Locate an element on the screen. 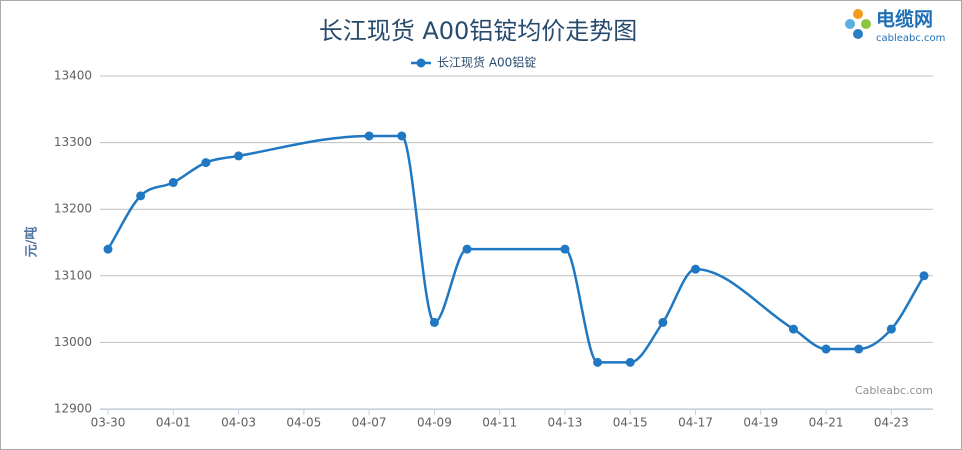 This screenshot has height=450, width=962. x-tick-label: 04-17 is located at coordinates (695, 423).